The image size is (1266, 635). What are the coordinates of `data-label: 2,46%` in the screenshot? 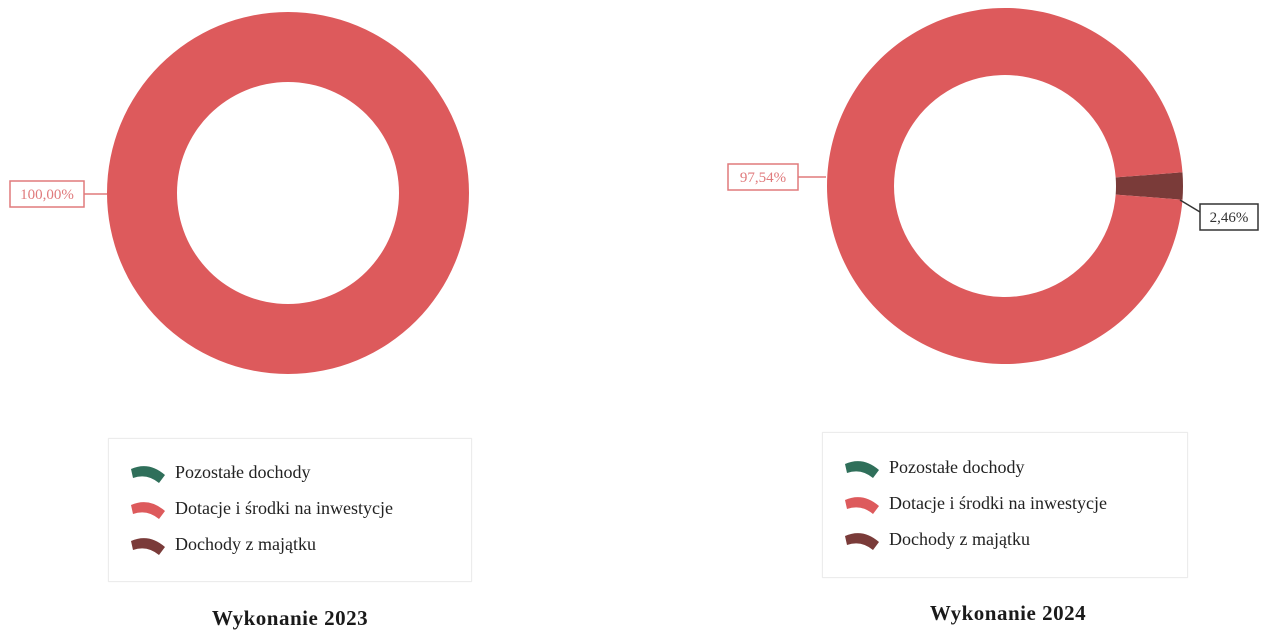 It's located at (1229, 218).